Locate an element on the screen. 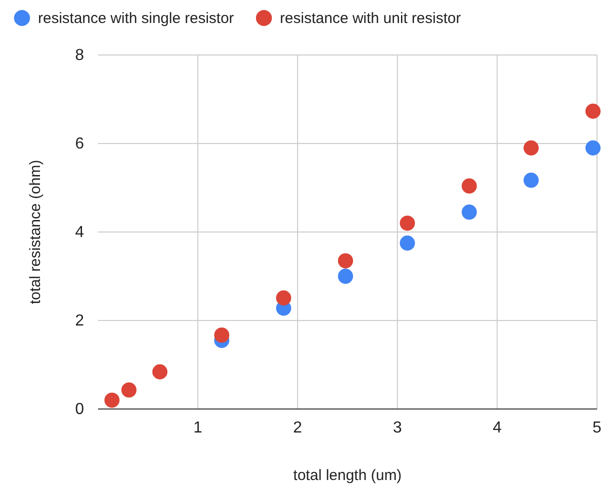 Image resolution: width=603 pixels, height=489 pixels. x-tick-label: 2 is located at coordinates (297, 427).